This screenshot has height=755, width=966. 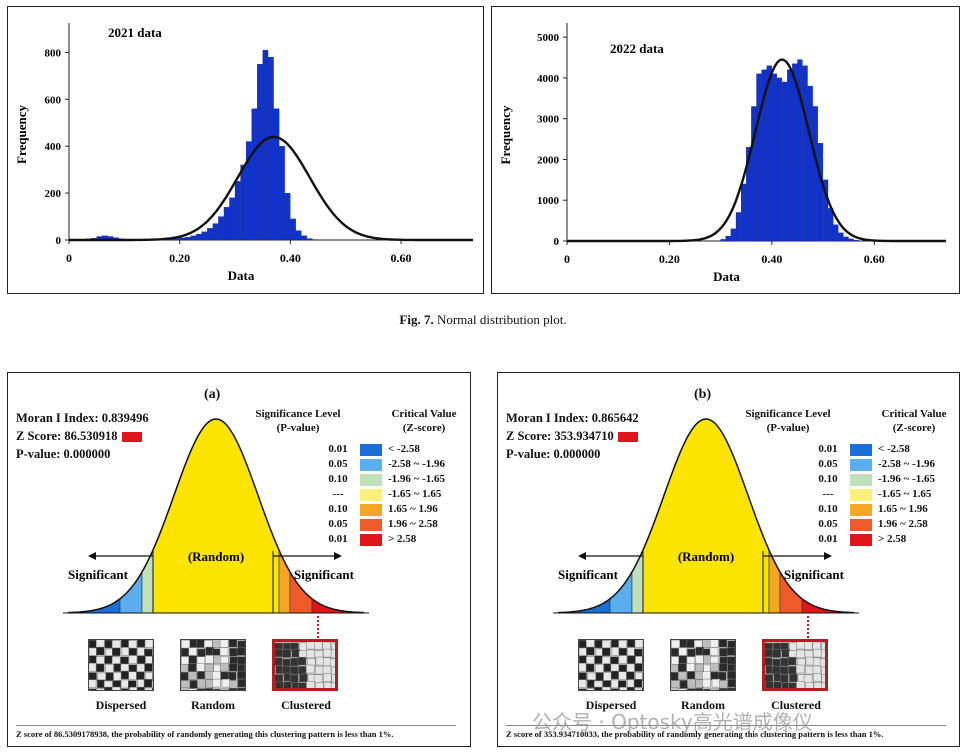 What do you see at coordinates (627, 437) in the screenshot?
I see `z-score-marker-b` at bounding box center [627, 437].